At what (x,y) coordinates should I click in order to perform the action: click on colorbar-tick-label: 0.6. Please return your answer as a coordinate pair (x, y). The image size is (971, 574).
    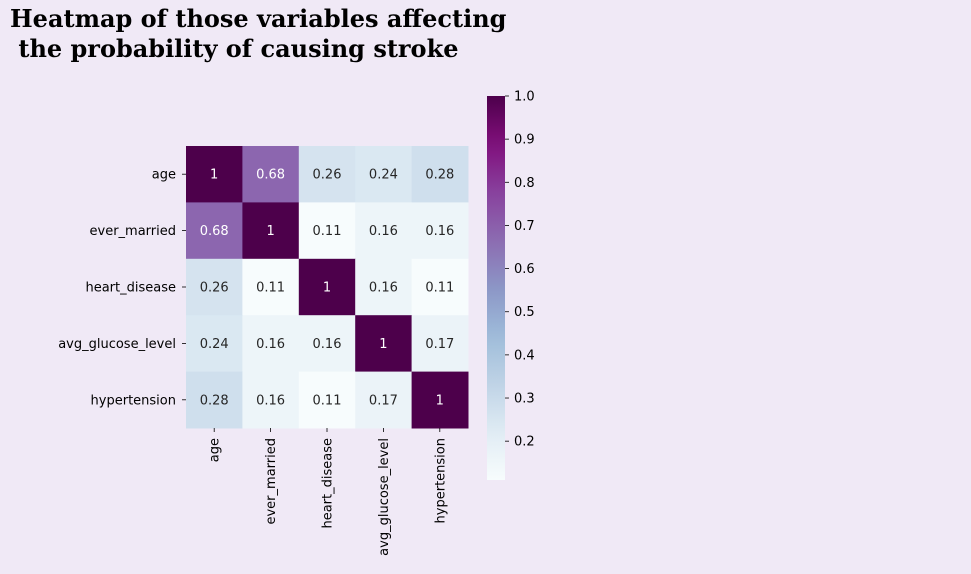
    Looking at the image, I should click on (524, 269).